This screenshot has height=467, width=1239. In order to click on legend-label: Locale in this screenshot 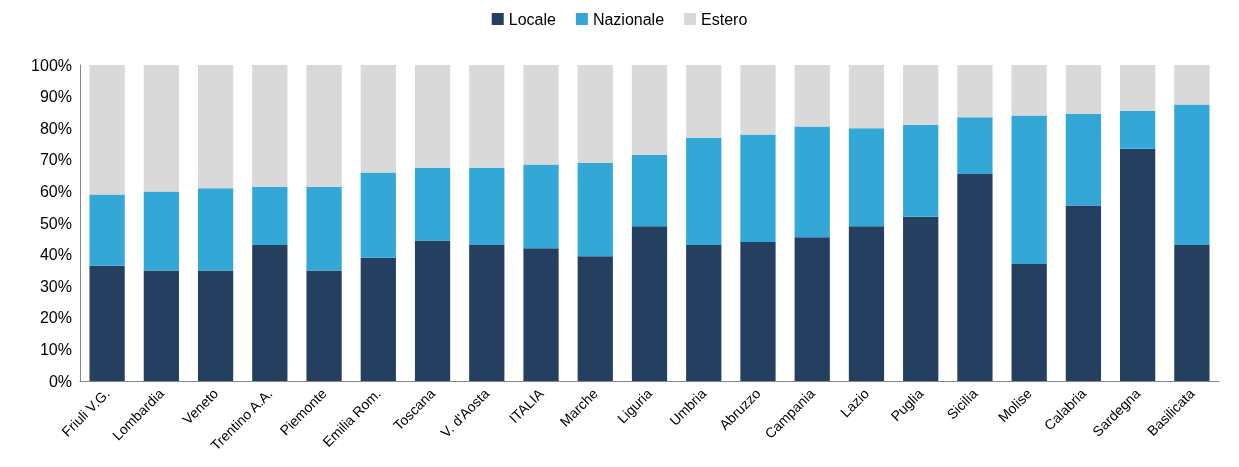, I will do `click(532, 19)`.